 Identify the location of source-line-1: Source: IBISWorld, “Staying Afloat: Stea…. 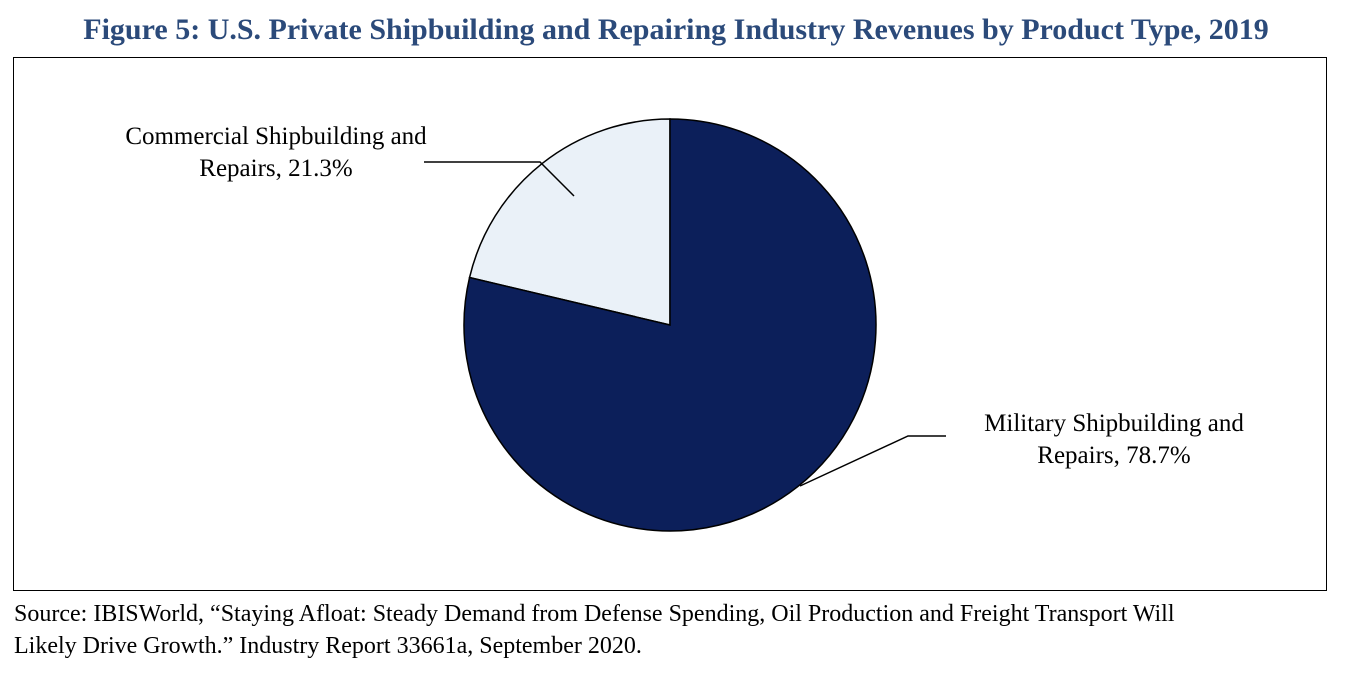
(594, 614).